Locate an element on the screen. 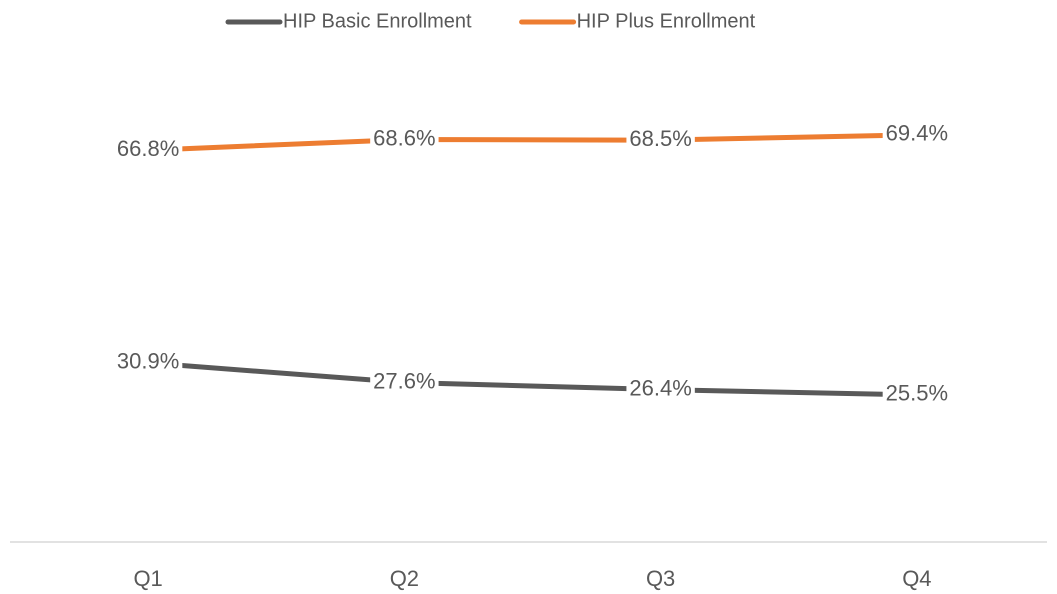 This screenshot has width=1057, height=594. x-tick-label: Q3 is located at coordinates (660, 578).